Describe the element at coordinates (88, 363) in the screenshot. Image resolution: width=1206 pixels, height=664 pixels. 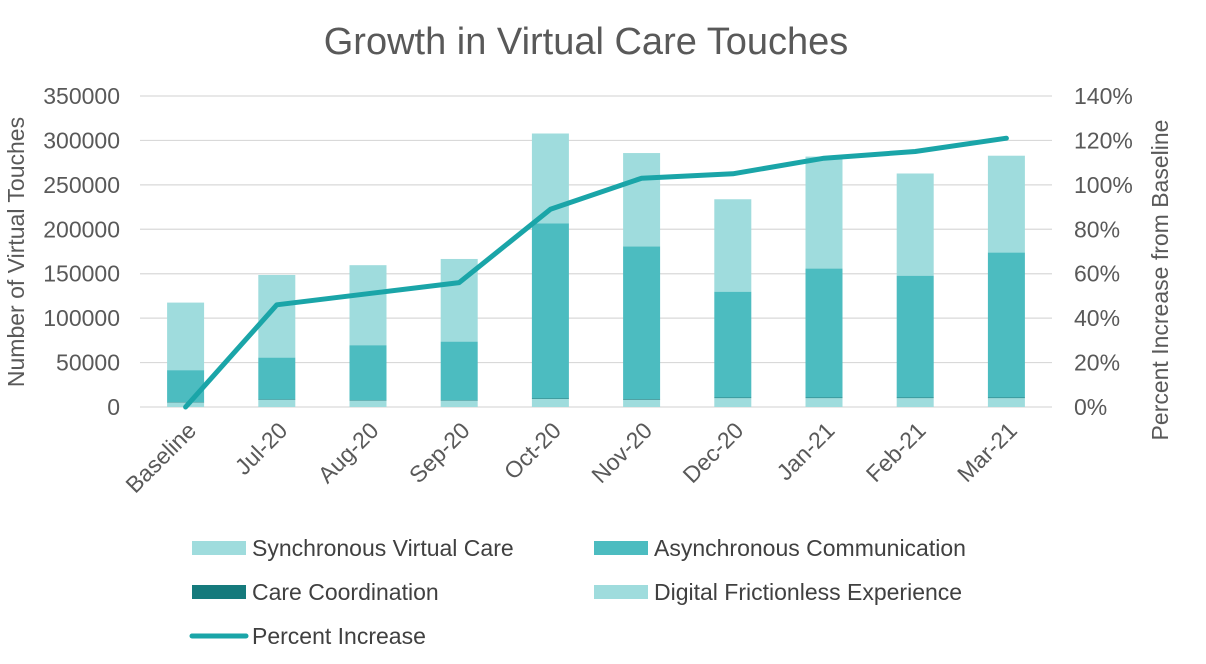
I see `y-tick-label: 50000` at that location.